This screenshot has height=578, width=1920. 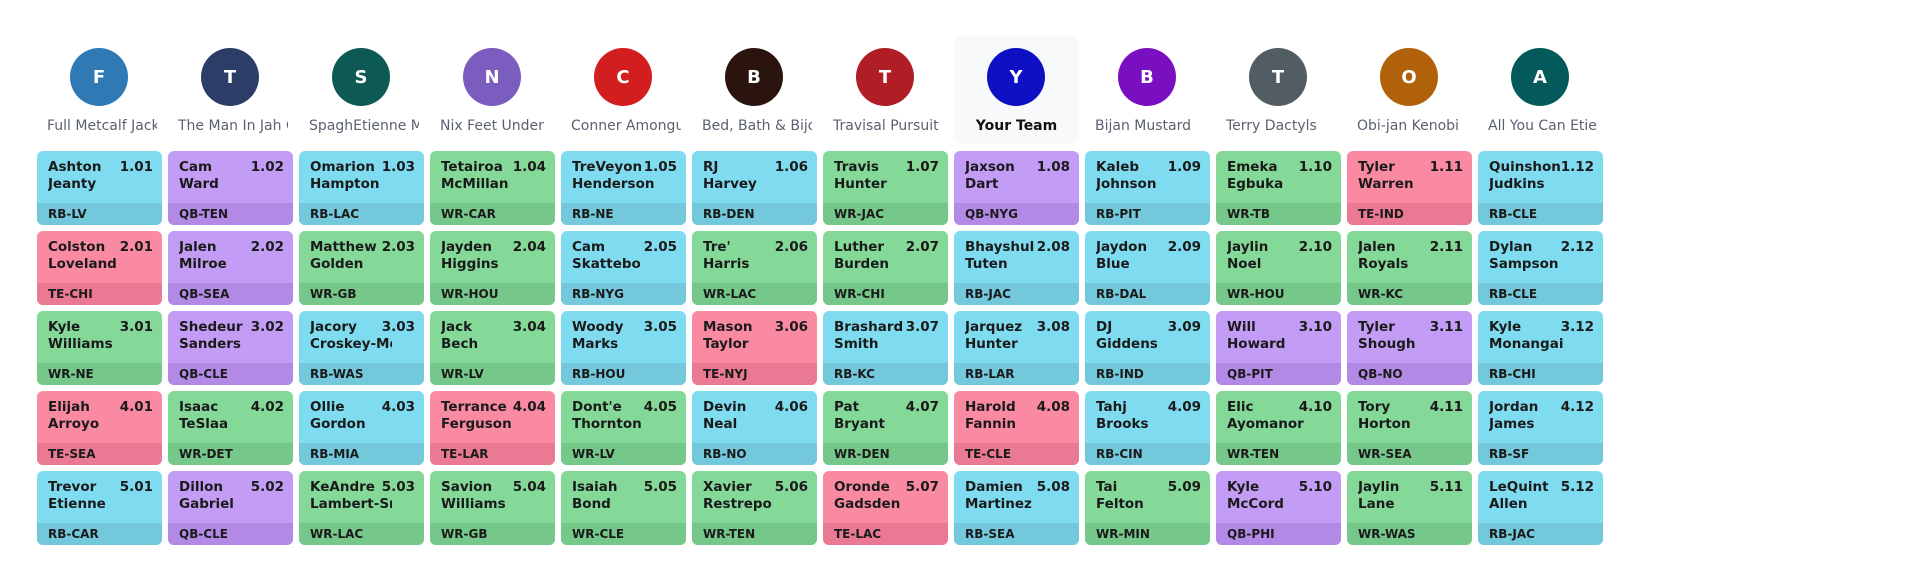 What do you see at coordinates (660, 167) in the screenshot?
I see `pick-number: 1.05` at bounding box center [660, 167].